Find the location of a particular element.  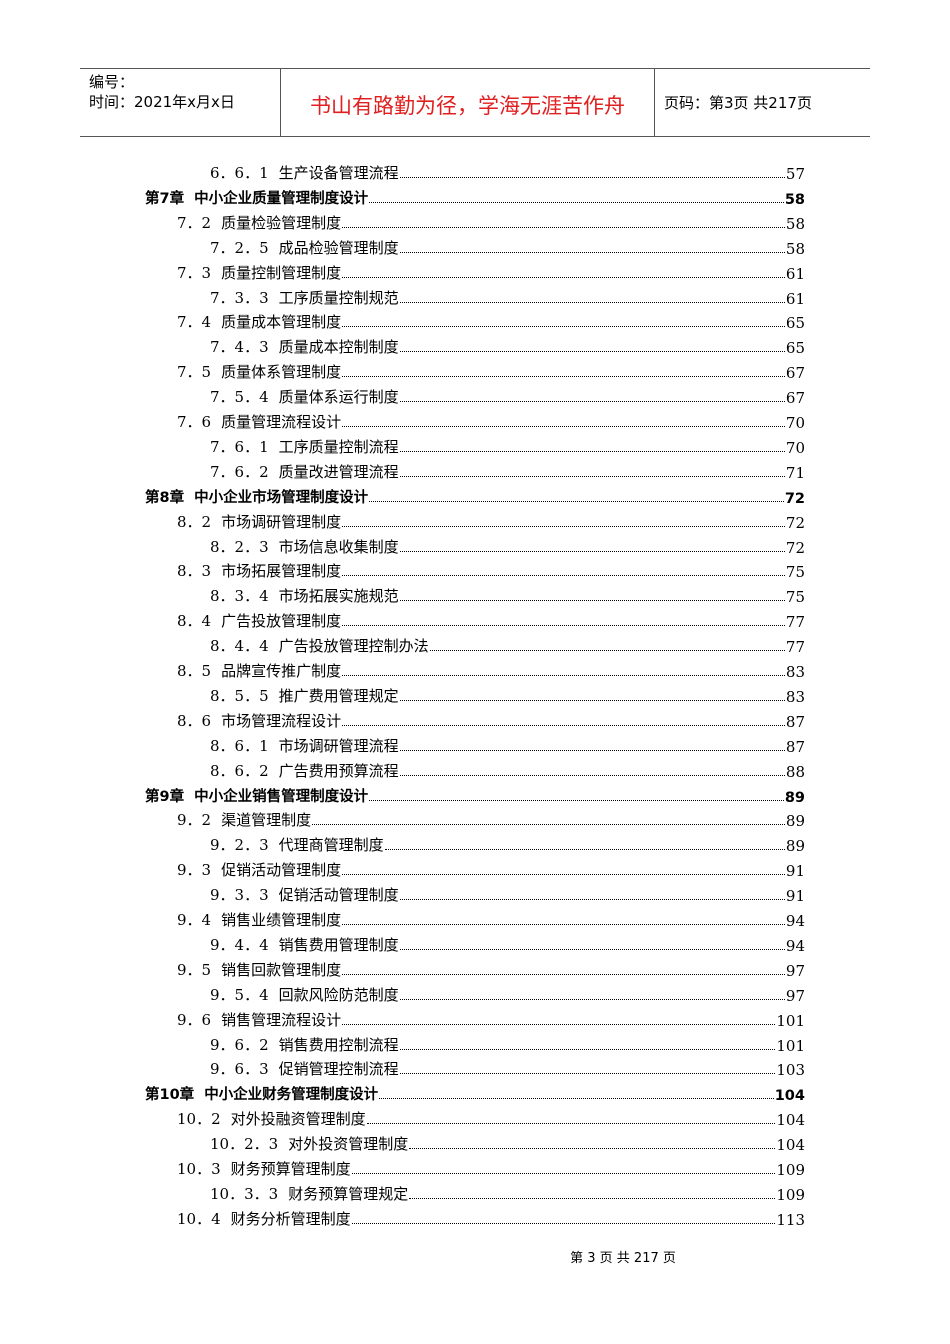

toc-chapter-entry: 第8章 中小企业市场管理制度设计 72 is located at coordinates (475, 495).